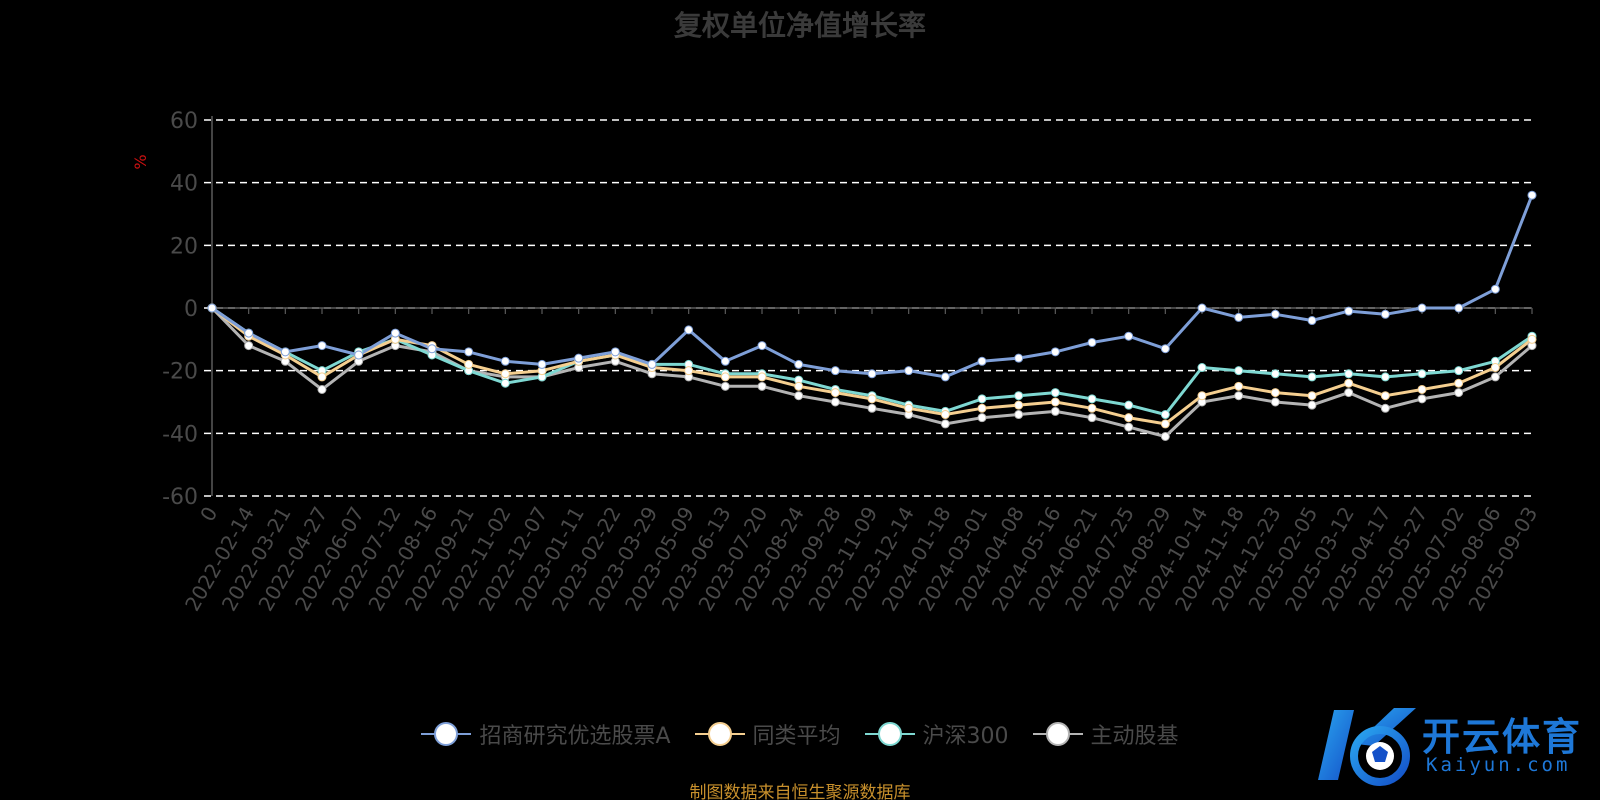 The height and width of the screenshot is (800, 1600). Describe the element at coordinates (184, 121) in the screenshot. I see `y-tick-label: 60` at that location.